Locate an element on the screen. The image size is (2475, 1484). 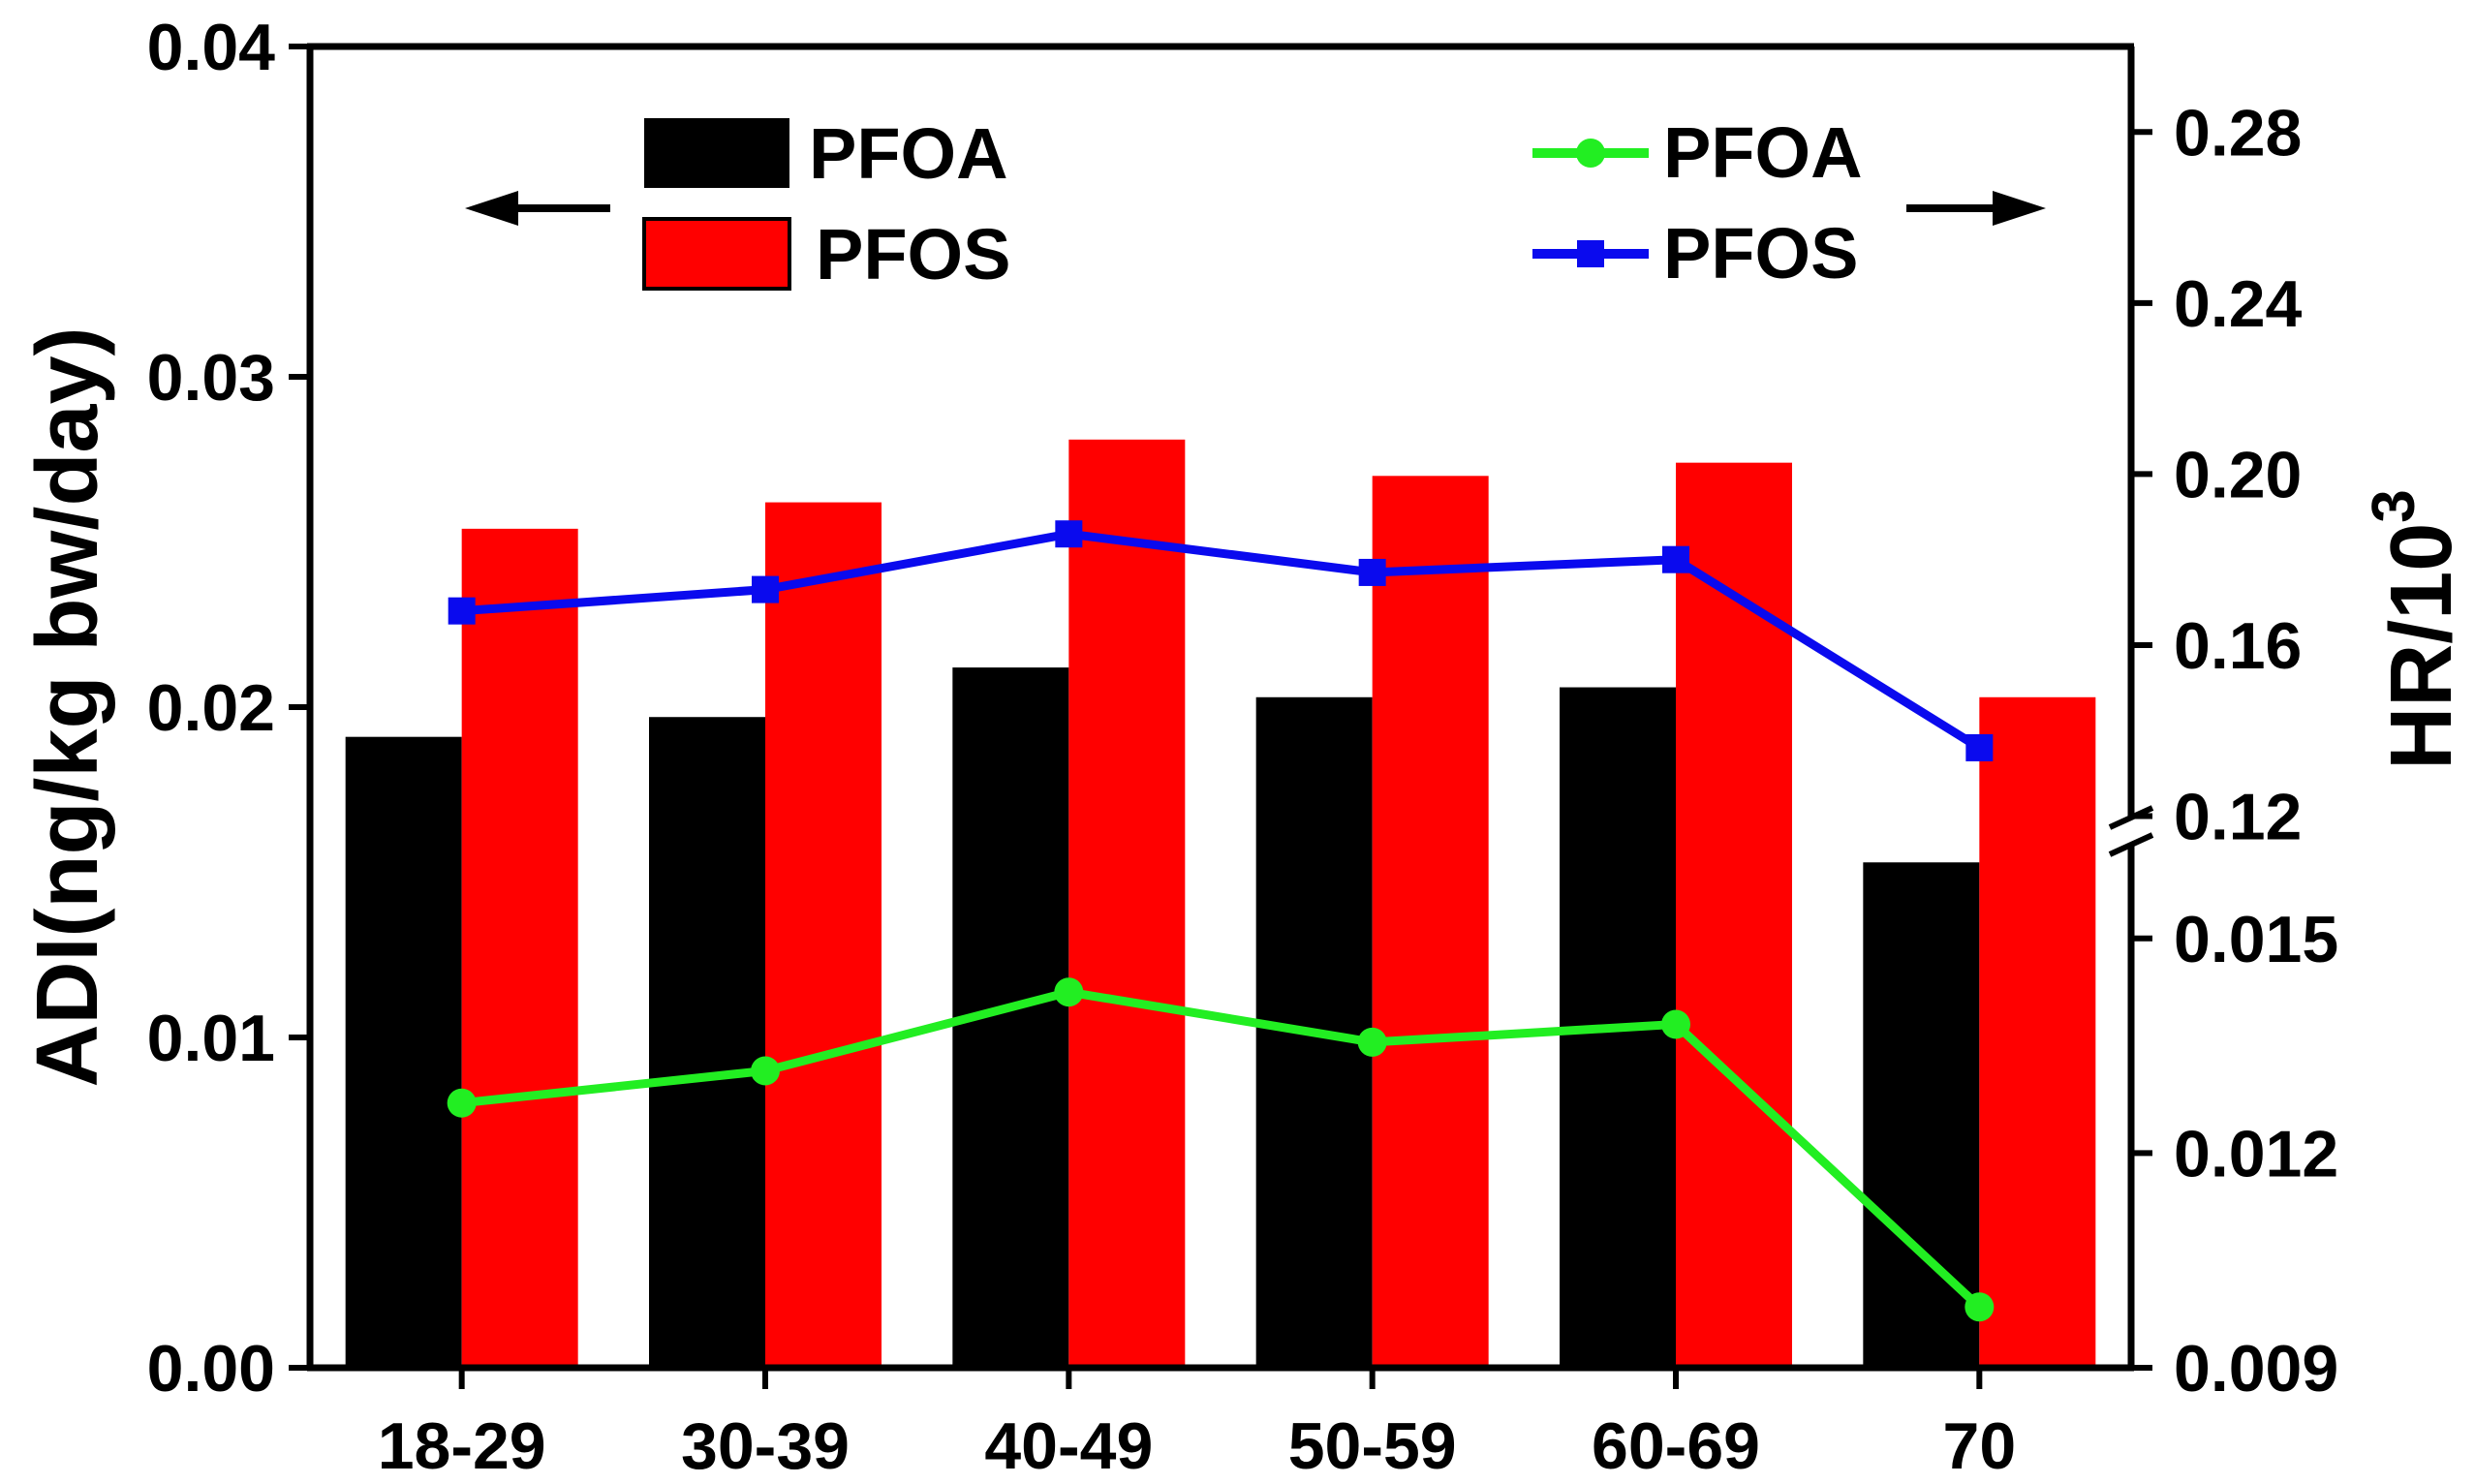
line-pfos is located at coordinates (1221, 640).